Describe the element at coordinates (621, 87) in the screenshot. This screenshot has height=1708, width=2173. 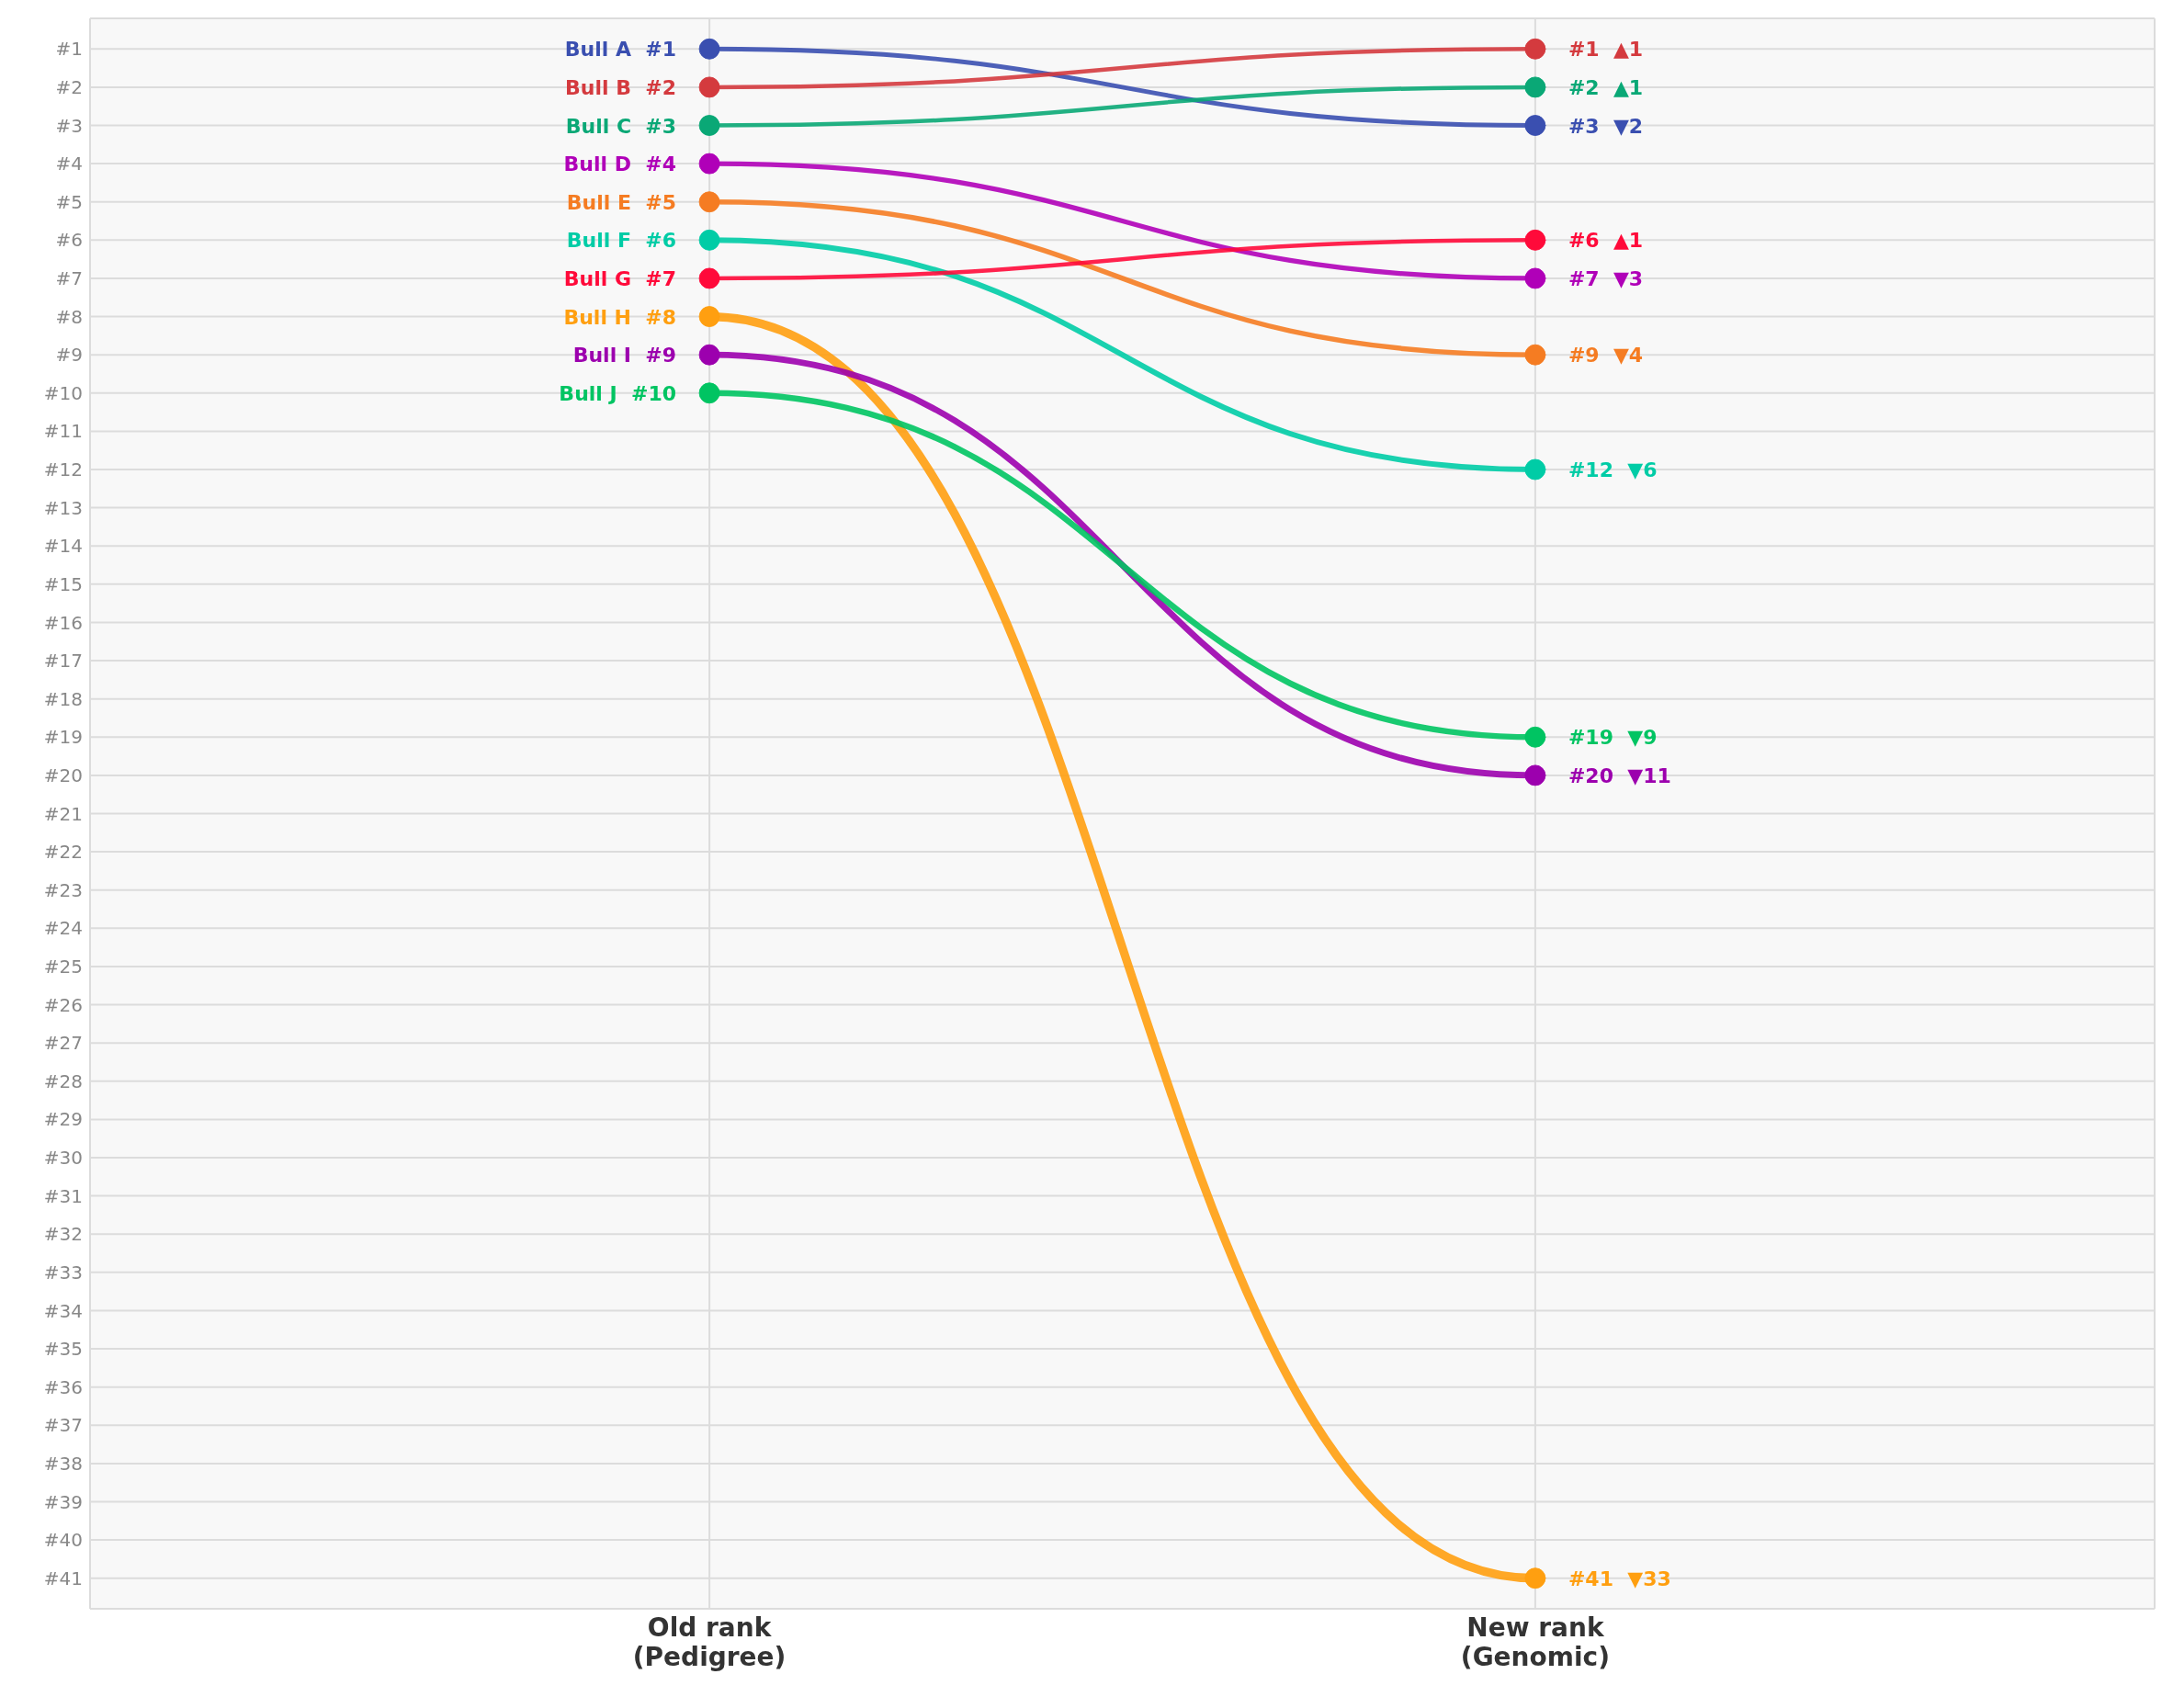
I see `text: Bull B #2` at that location.